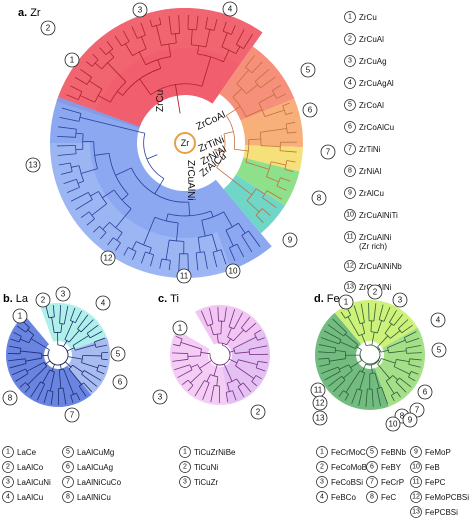 The image size is (474, 523). I want to click on callout-number: 5, so click(308, 70).